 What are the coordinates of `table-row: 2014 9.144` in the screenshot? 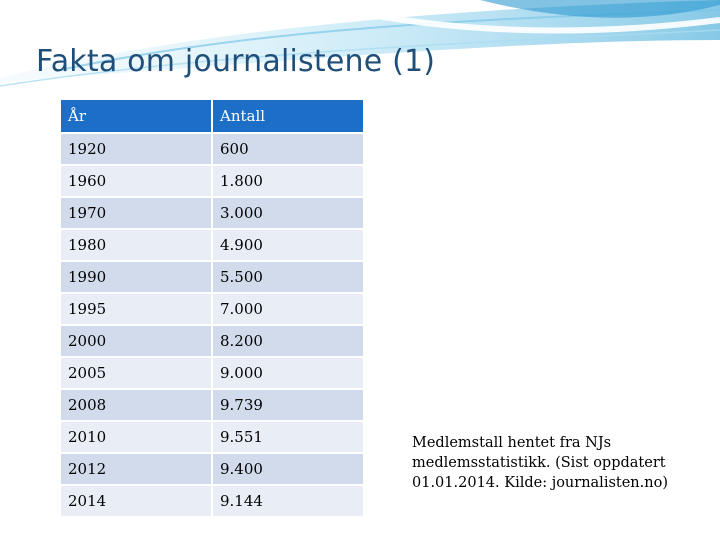 It's located at (212, 501).